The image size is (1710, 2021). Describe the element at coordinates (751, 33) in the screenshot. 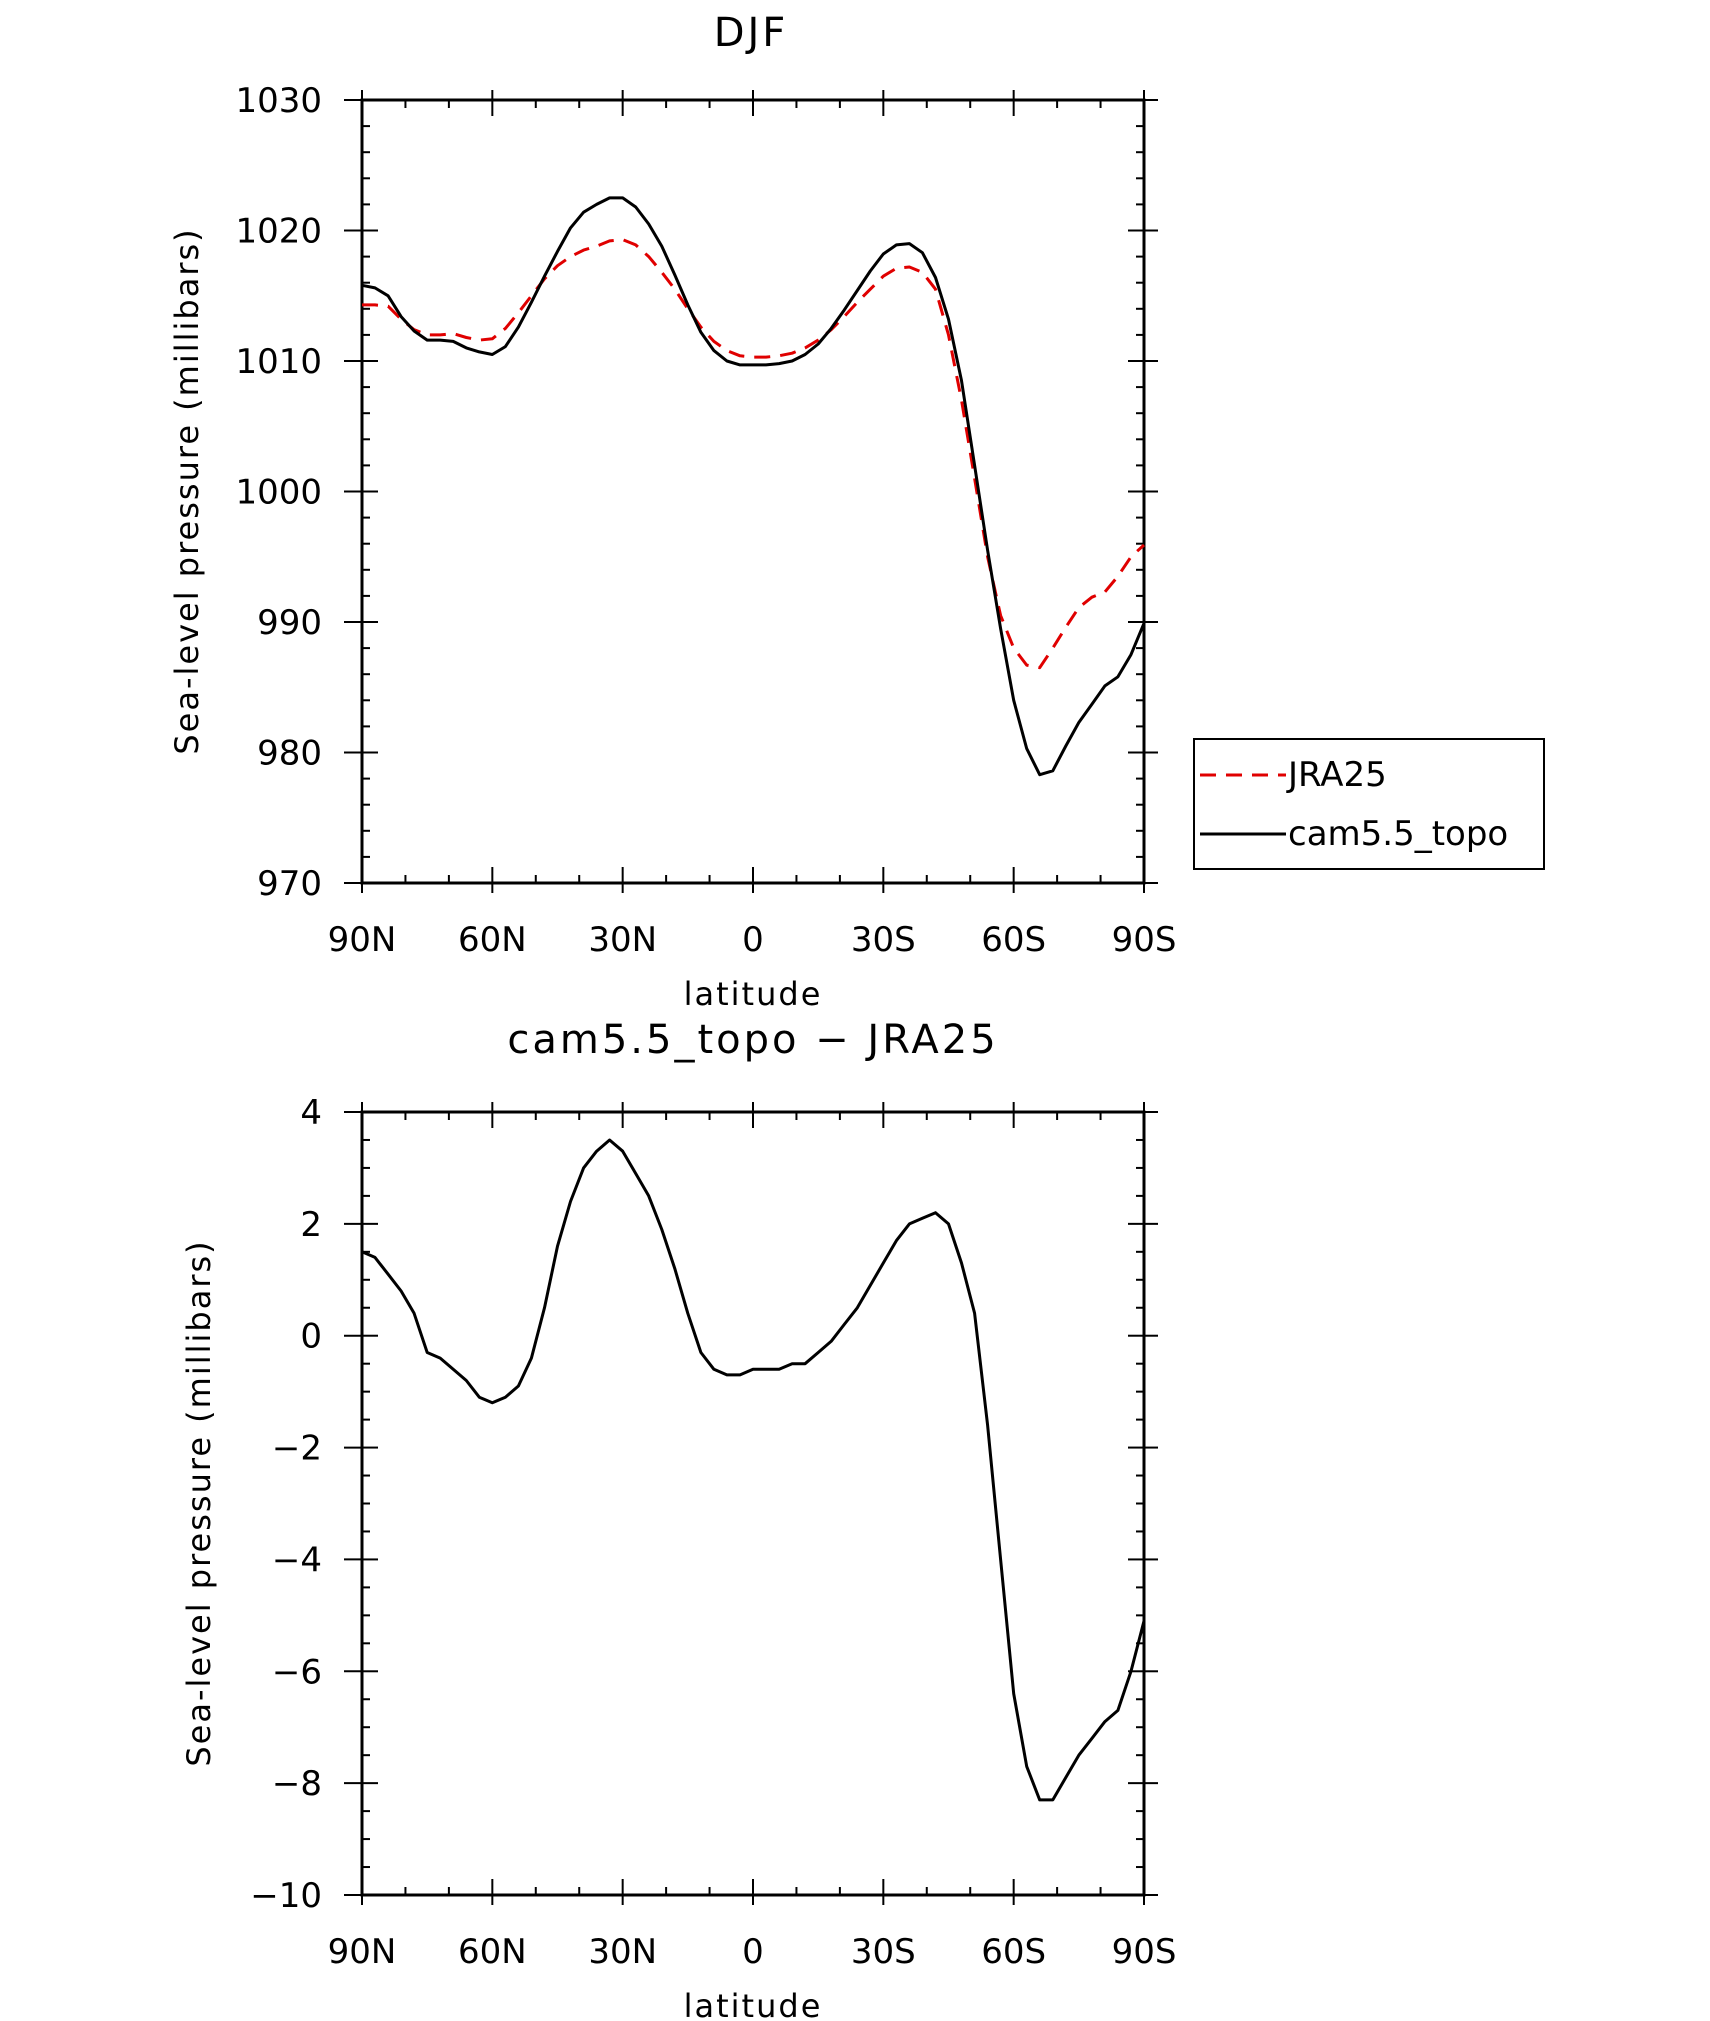

I see `panel-title: DJF` at that location.